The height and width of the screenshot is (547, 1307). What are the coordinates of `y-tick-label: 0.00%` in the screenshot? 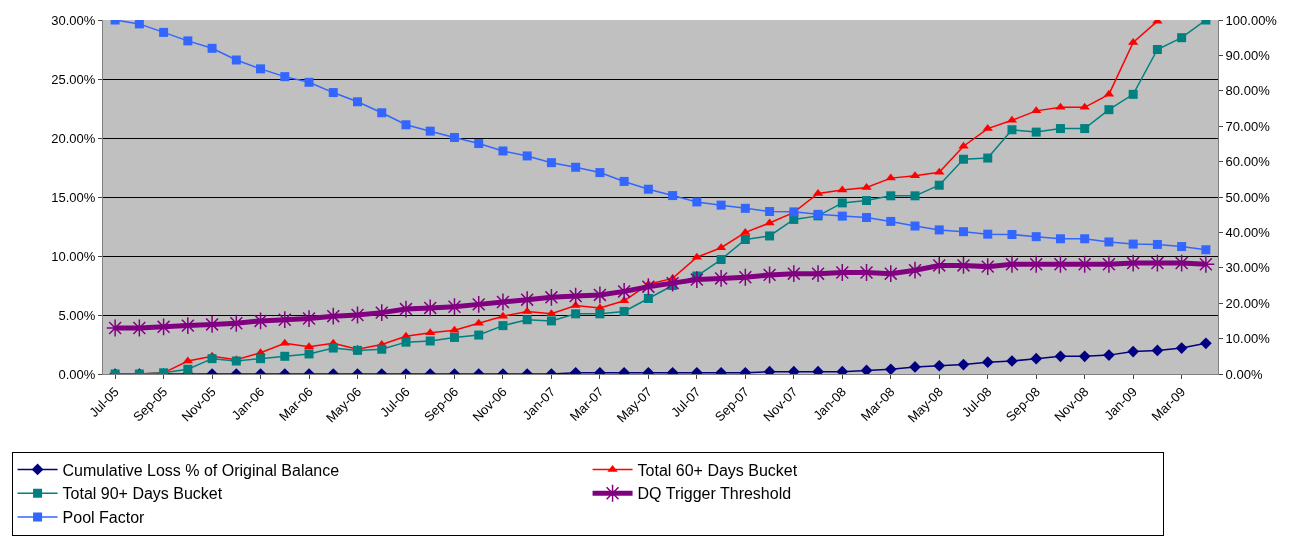 It's located at (77, 374).